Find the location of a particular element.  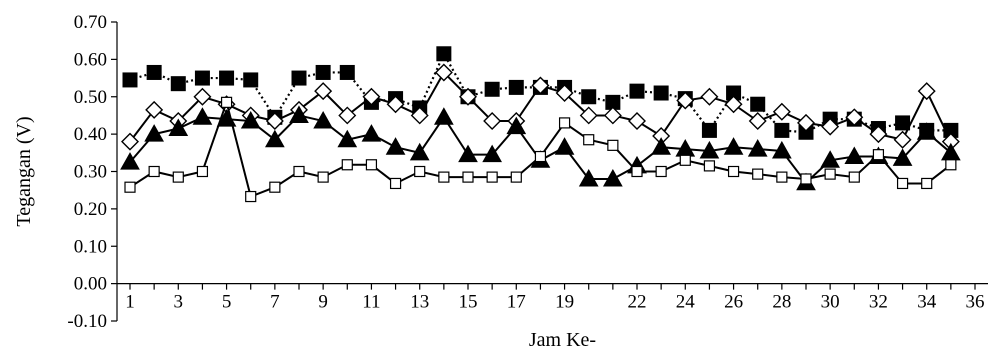

x-tick-label: 17 is located at coordinates (516, 302).